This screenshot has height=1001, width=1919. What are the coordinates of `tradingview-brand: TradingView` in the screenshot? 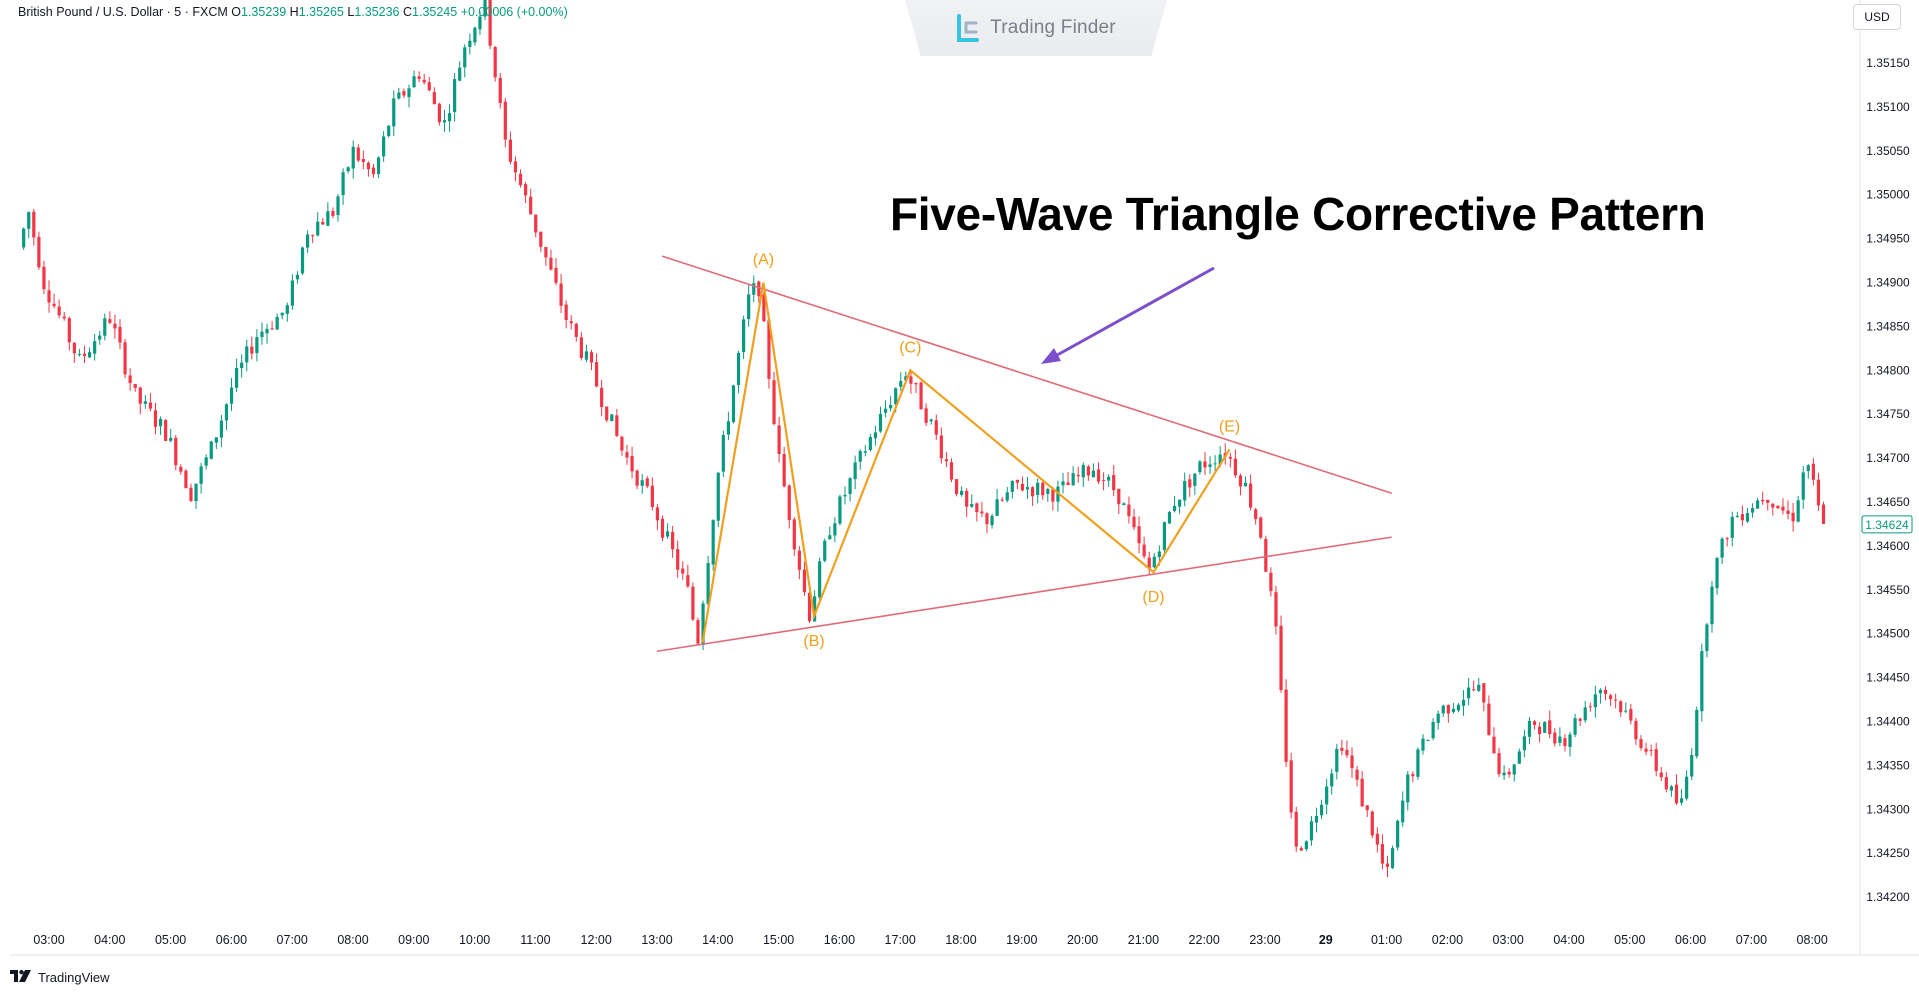 It's located at (60, 977).